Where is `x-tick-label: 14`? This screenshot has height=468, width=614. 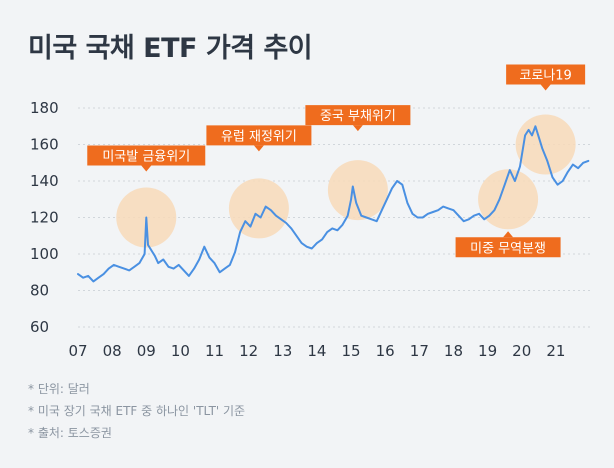
x-tick-label: 14 is located at coordinates (316, 351).